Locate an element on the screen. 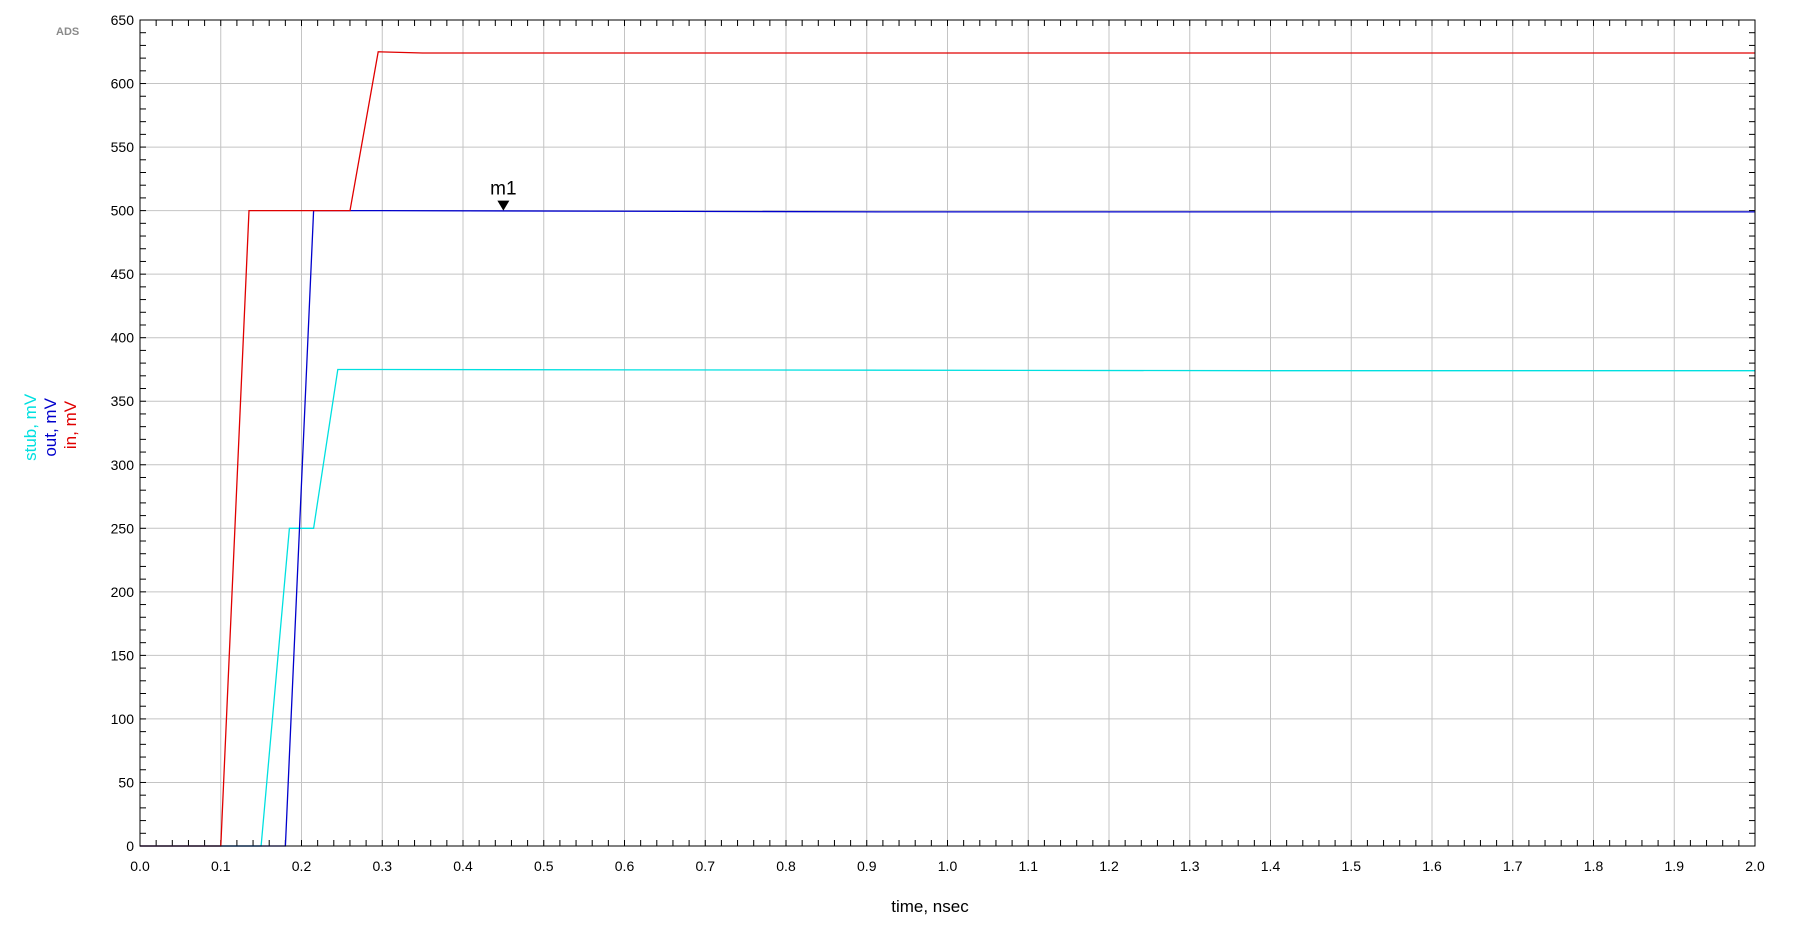 This screenshot has width=1819, height=930. x-tick-label: 1.5 is located at coordinates (1352, 866).